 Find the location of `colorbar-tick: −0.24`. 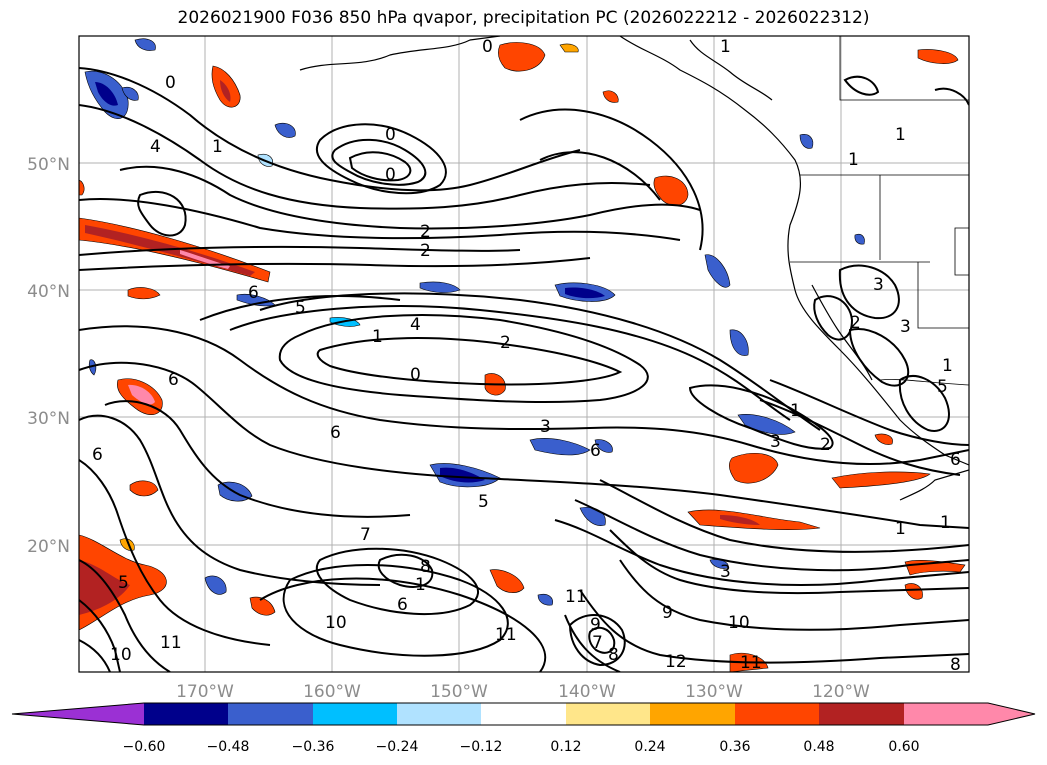

colorbar-tick: −0.24 is located at coordinates (397, 747).